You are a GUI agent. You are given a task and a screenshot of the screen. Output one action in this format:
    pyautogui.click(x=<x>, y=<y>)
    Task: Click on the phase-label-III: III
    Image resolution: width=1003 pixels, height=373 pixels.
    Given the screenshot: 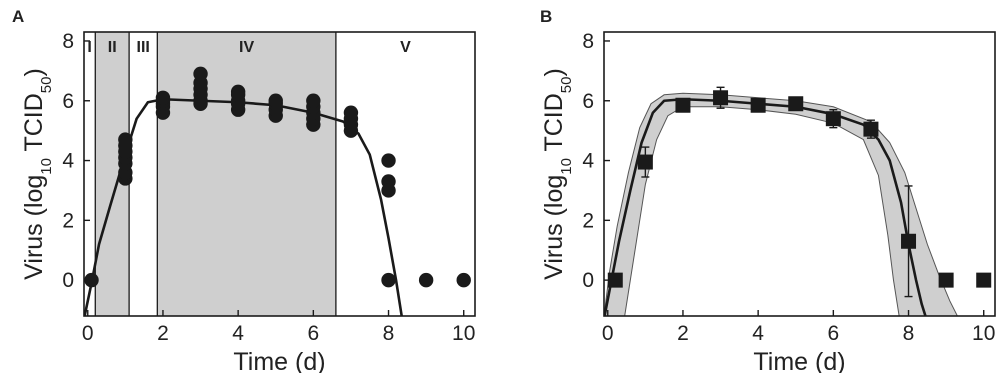 What is the action you would take?
    pyautogui.click(x=143, y=47)
    